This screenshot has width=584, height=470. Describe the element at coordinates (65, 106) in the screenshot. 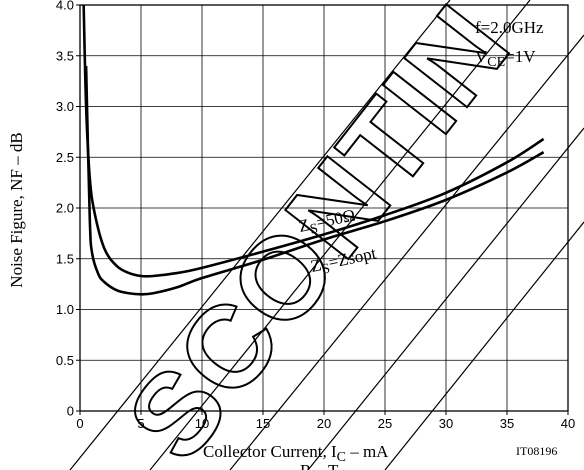

I see `y-tick-label: 3.0` at that location.